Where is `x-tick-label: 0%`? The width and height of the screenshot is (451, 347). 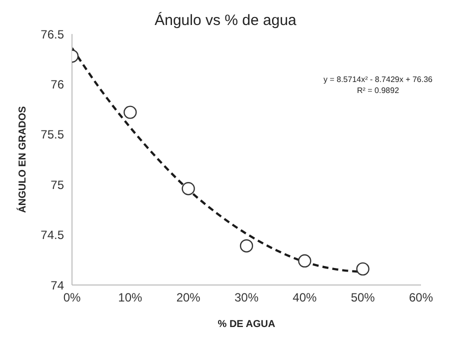
x-tick-label: 0% is located at coordinates (72, 297).